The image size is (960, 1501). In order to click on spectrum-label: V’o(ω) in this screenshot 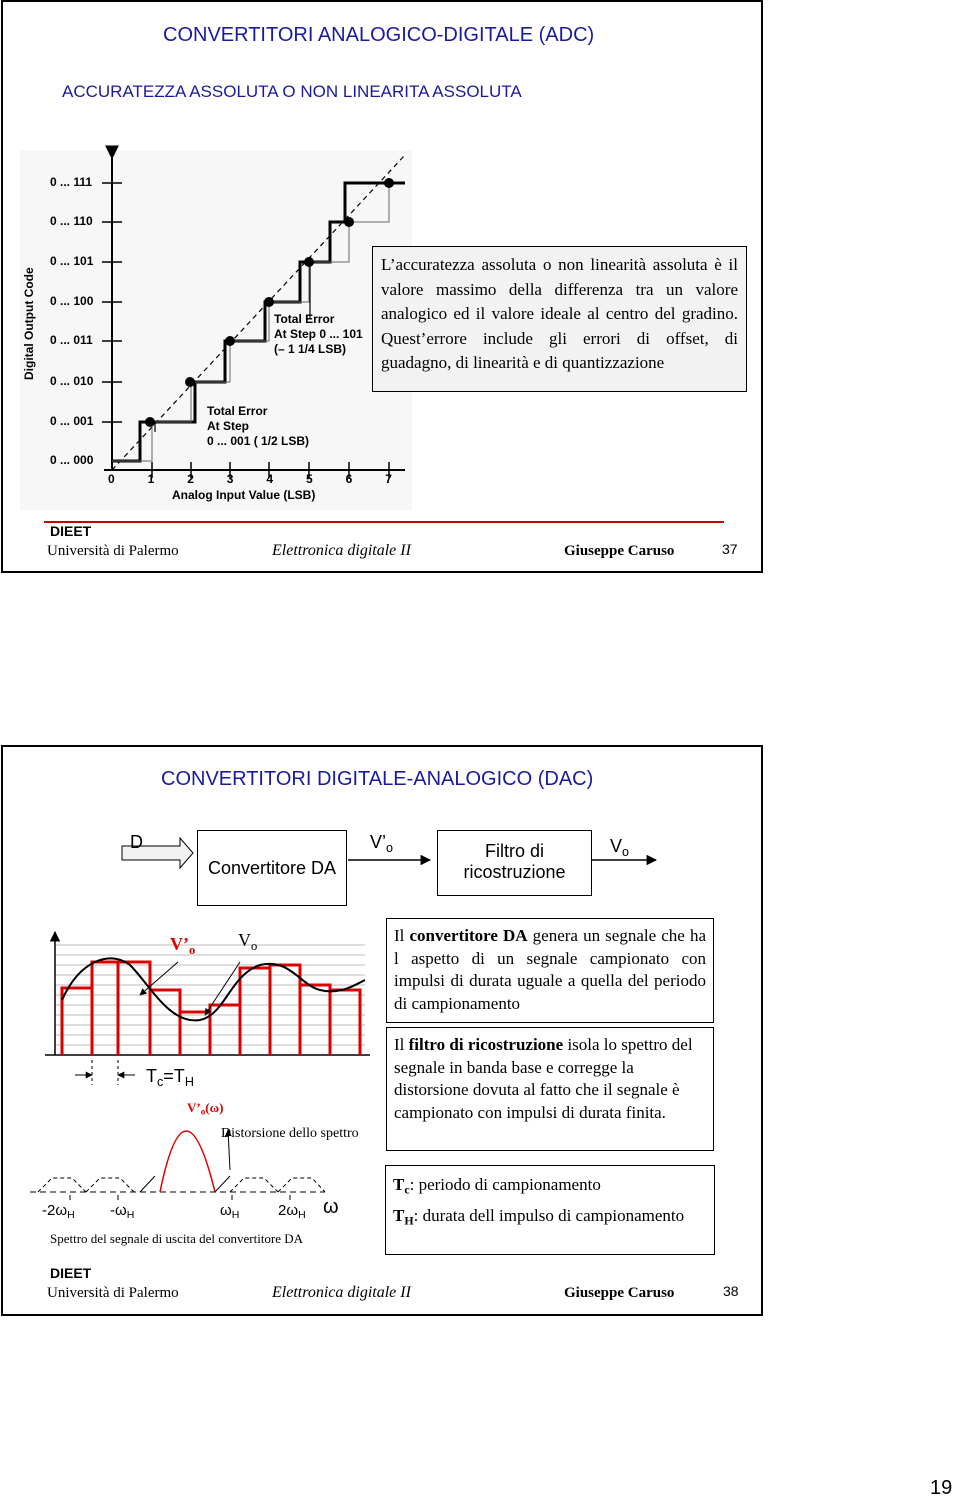, I will do `click(205, 1108)`.